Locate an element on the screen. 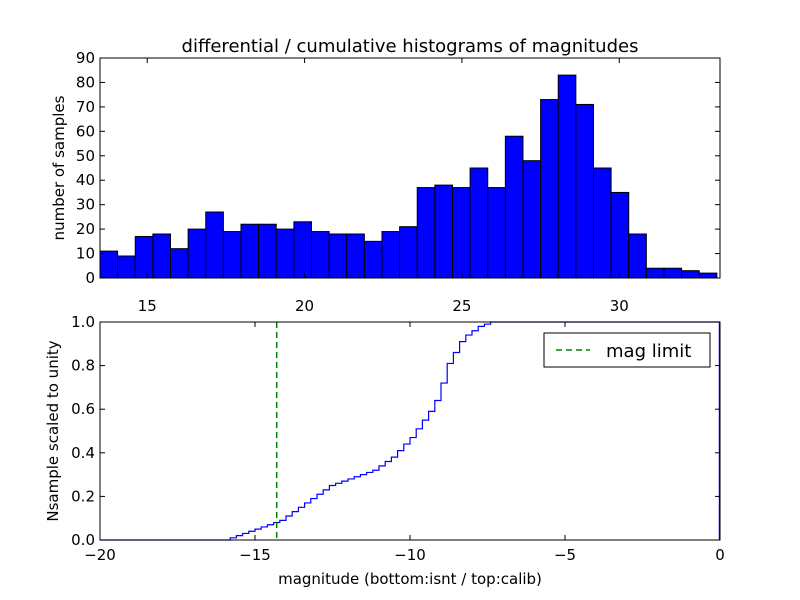 The image size is (800, 600). y-tick-label: 10 is located at coordinates (85, 254).